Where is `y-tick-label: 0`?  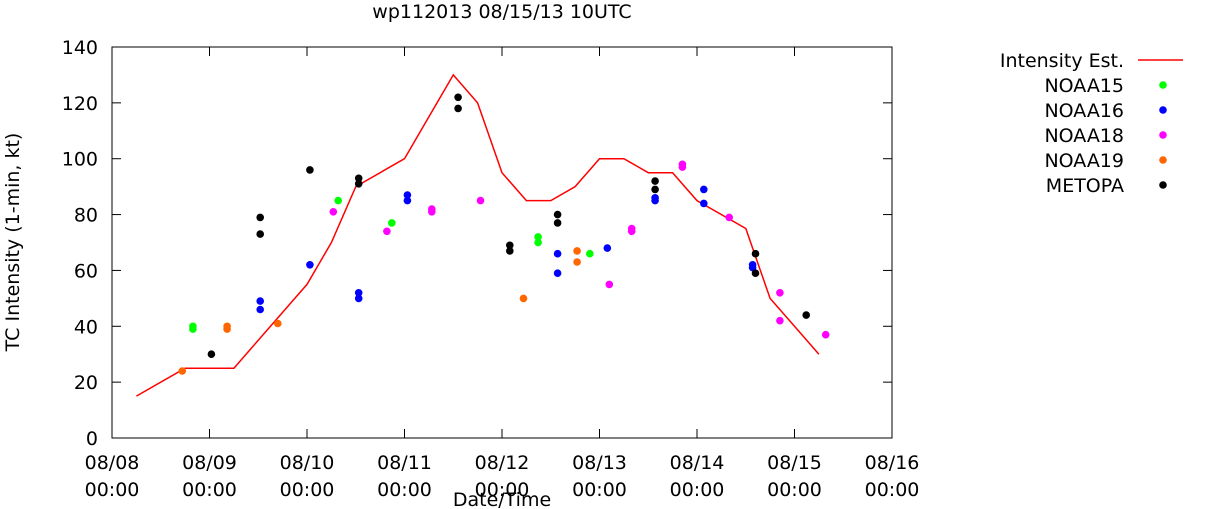 y-tick-label: 0 is located at coordinates (92, 439).